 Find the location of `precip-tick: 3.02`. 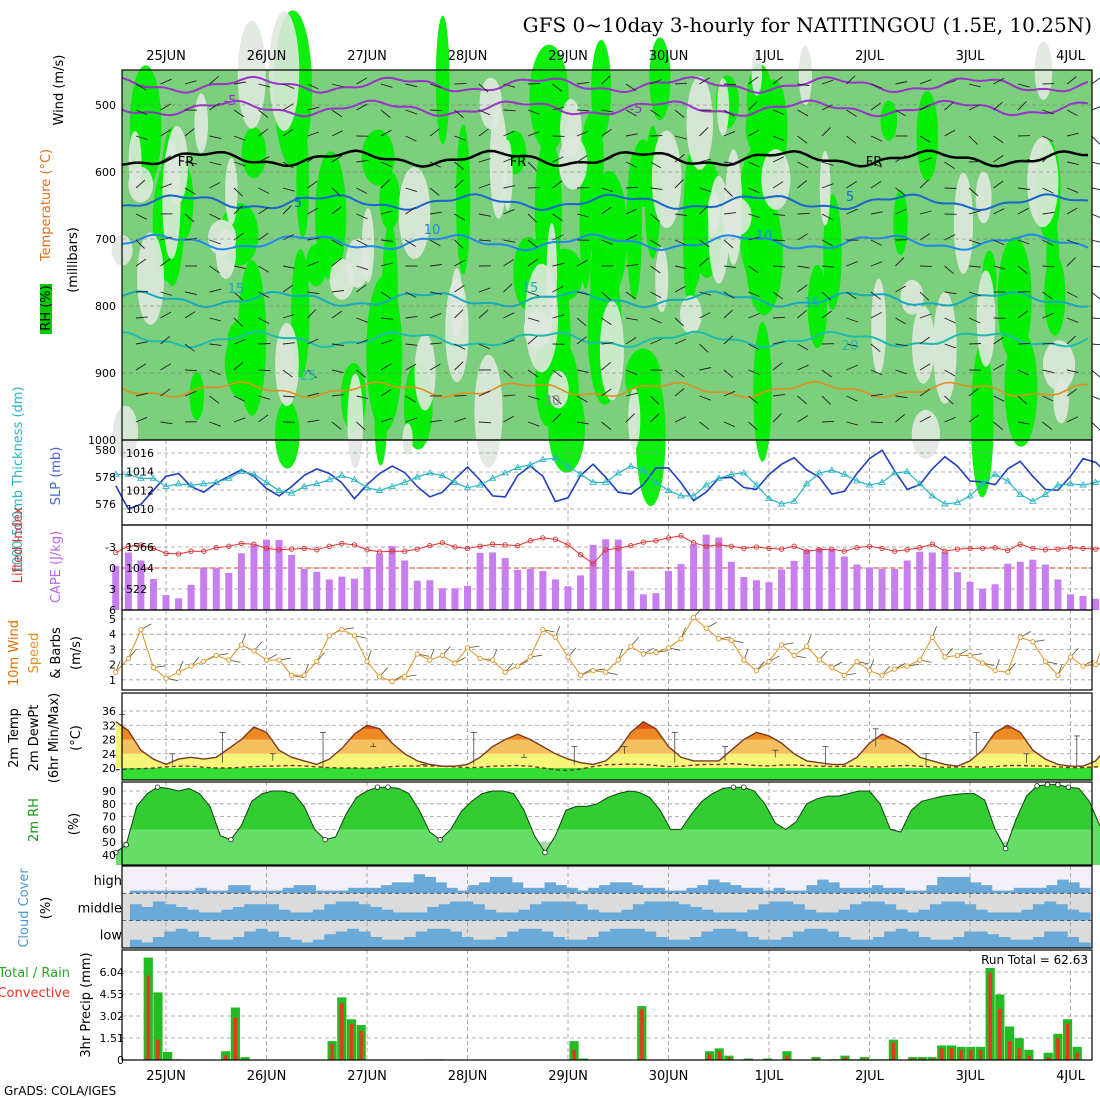

precip-tick: 3.02 is located at coordinates (112, 1016).